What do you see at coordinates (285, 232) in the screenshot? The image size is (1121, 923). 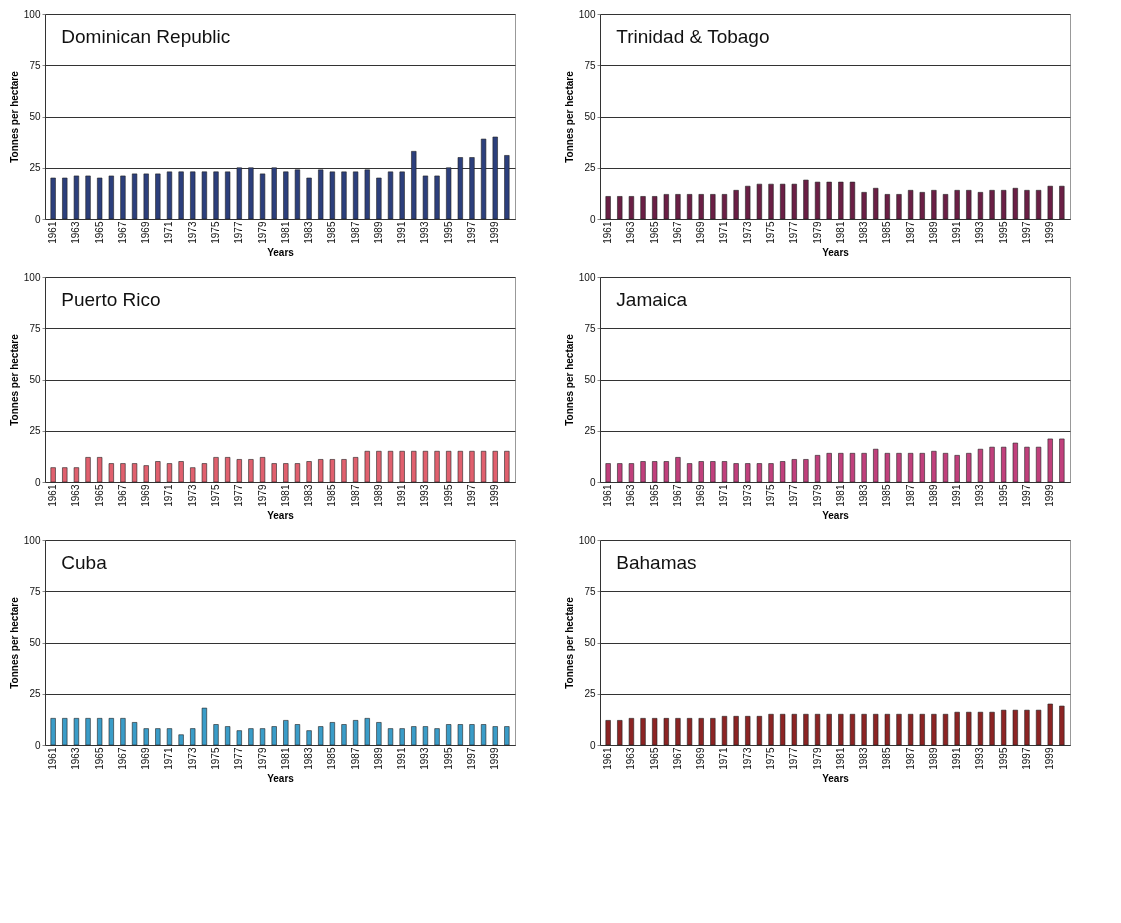 I see `x-tick-label: 1981` at bounding box center [285, 232].